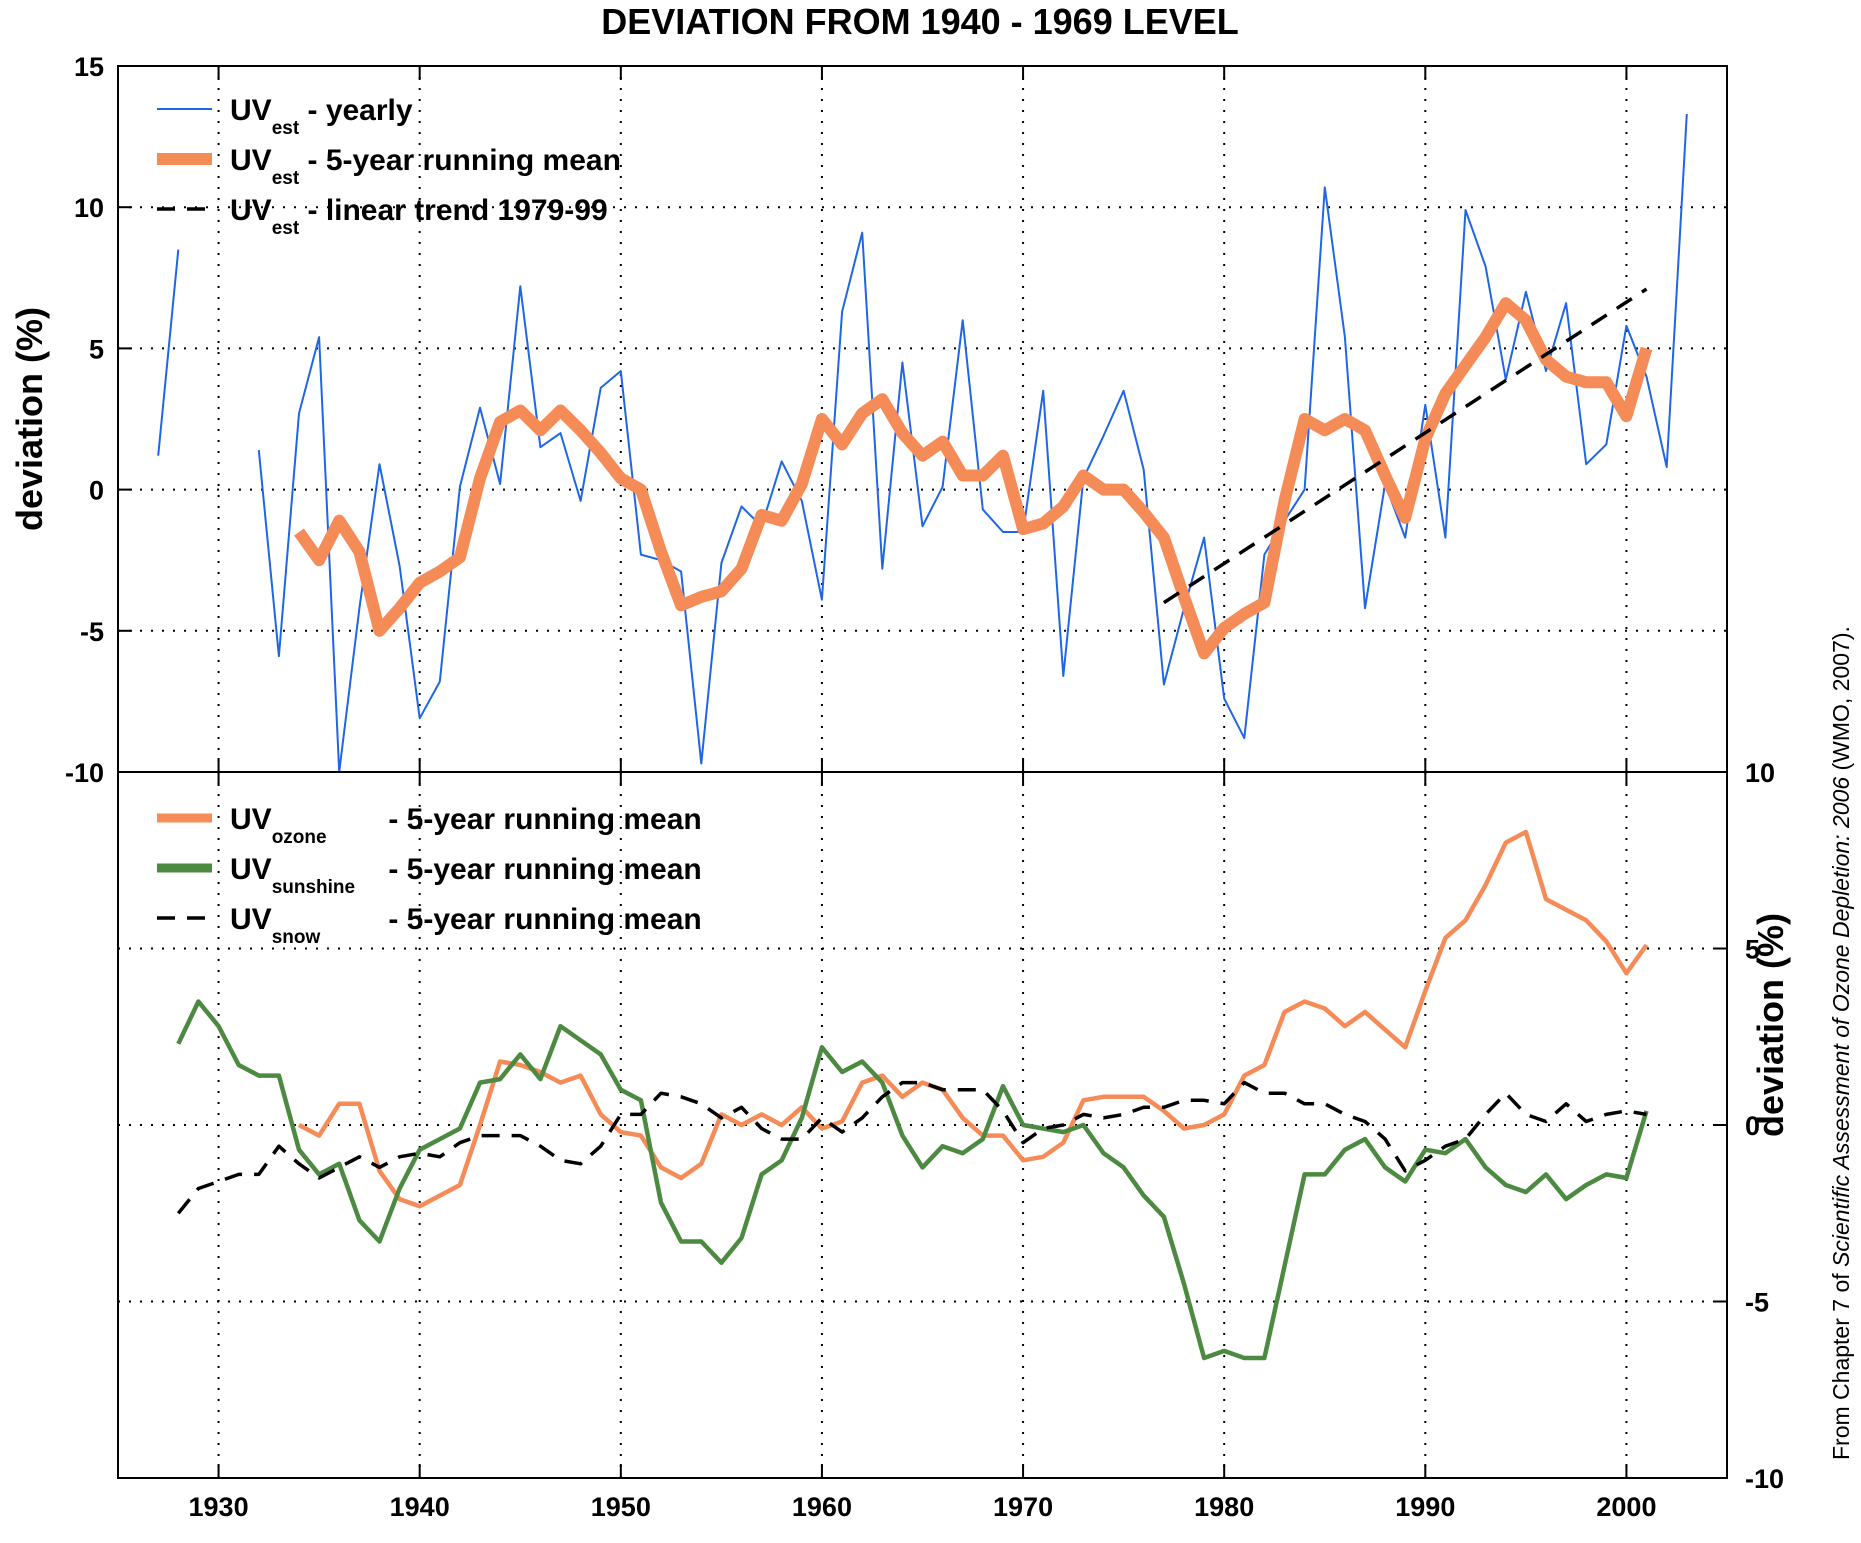  Describe the element at coordinates (356, 110) in the screenshot. I see `legend-suffix: - yearly` at that location.